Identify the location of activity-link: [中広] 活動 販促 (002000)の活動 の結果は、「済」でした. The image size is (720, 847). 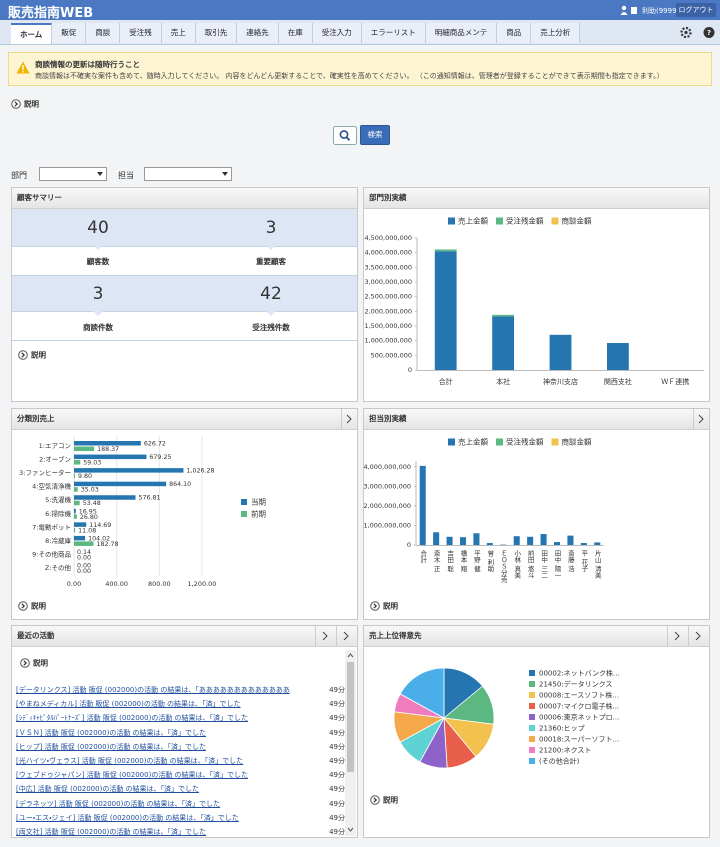
(108, 789).